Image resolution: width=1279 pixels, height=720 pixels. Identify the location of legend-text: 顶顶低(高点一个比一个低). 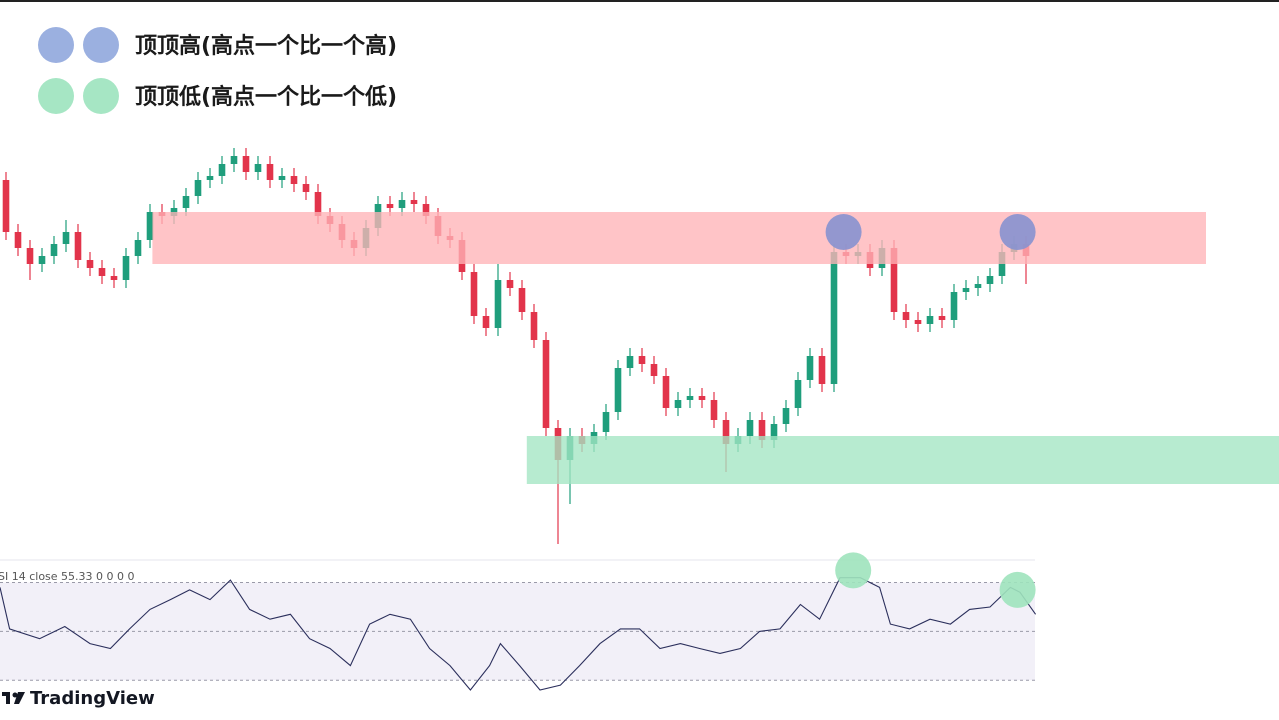
(266, 97).